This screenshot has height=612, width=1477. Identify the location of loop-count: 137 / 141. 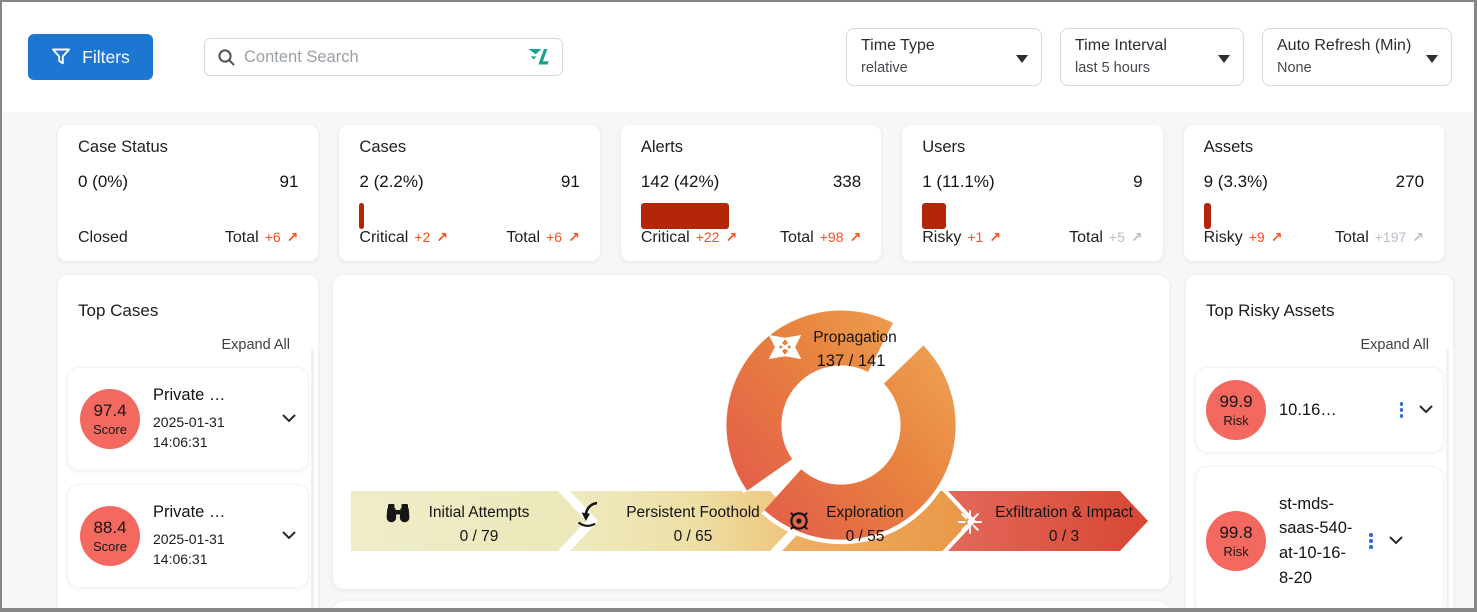
(851, 361).